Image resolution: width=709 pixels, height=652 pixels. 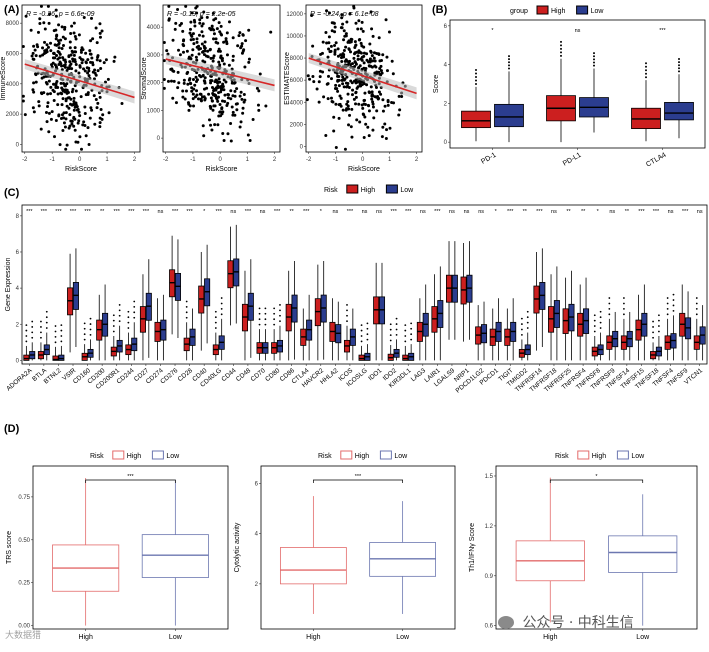 What do you see at coordinates (489, 477) in the screenshot?
I see `panel-d-th1-ifn-score-ytick-label: 1.5` at bounding box center [489, 477].